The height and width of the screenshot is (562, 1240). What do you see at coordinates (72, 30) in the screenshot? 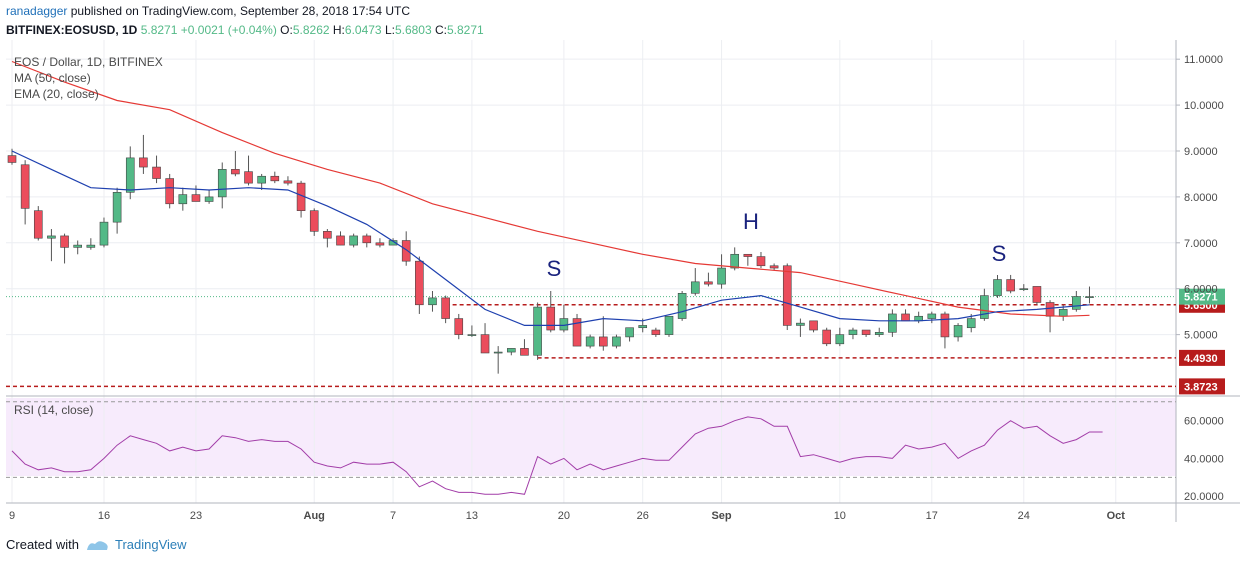
I see `symbol-label: BITFINEX:EOSUSD, 1D` at bounding box center [72, 30].